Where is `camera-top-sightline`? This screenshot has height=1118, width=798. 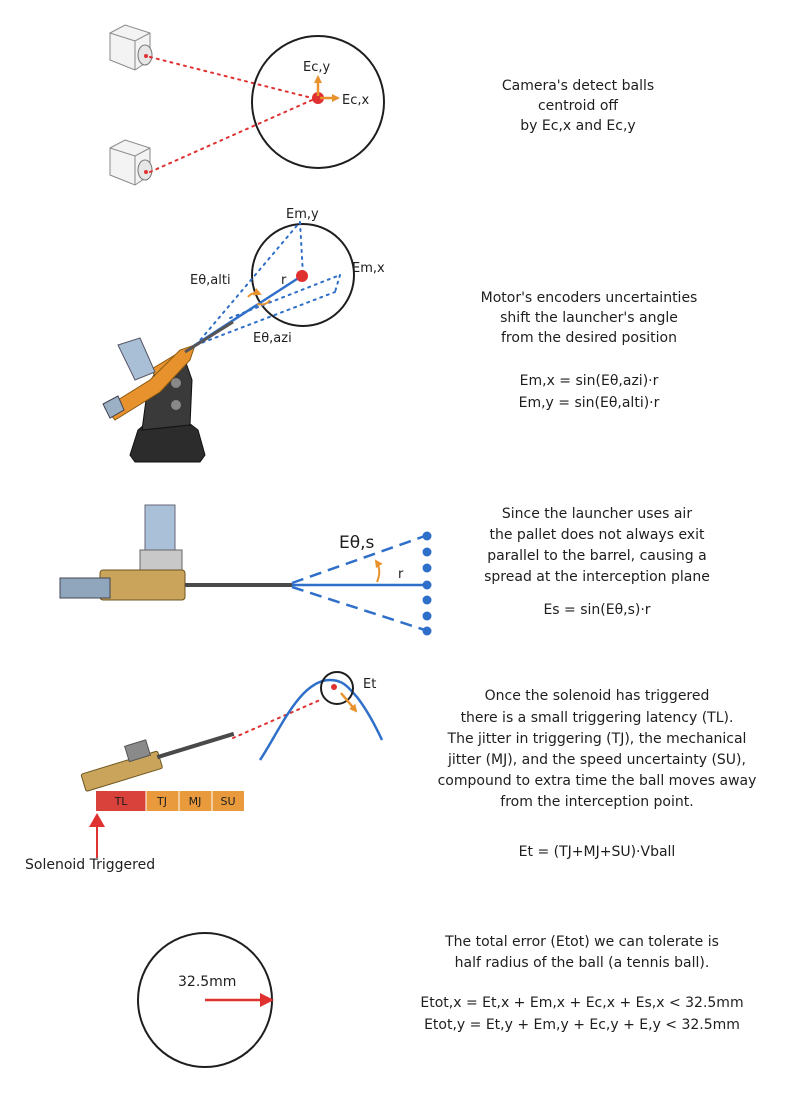
camera-top-sightline is located at coordinates (231, 77).